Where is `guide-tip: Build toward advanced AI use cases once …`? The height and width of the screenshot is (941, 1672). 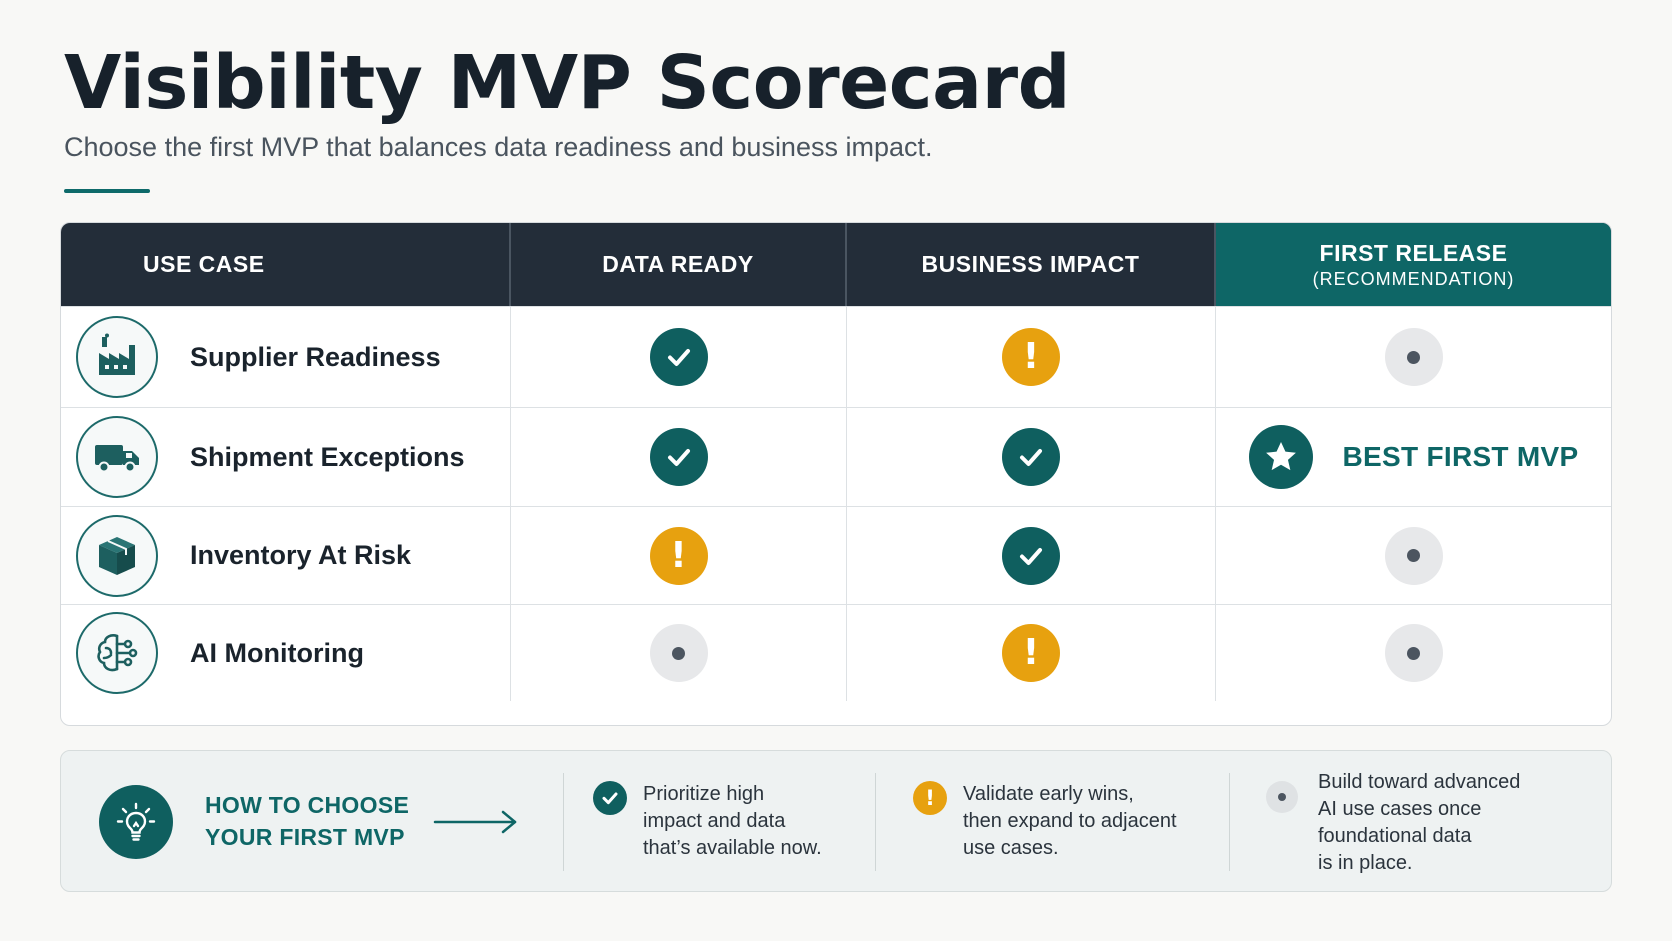 guide-tip: Build toward advanced AI use cases once … is located at coordinates (1393, 823).